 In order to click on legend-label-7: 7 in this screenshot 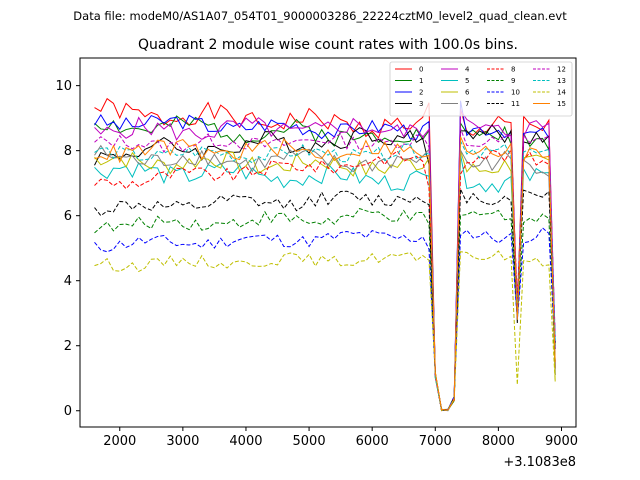, I will do `click(467, 104)`.